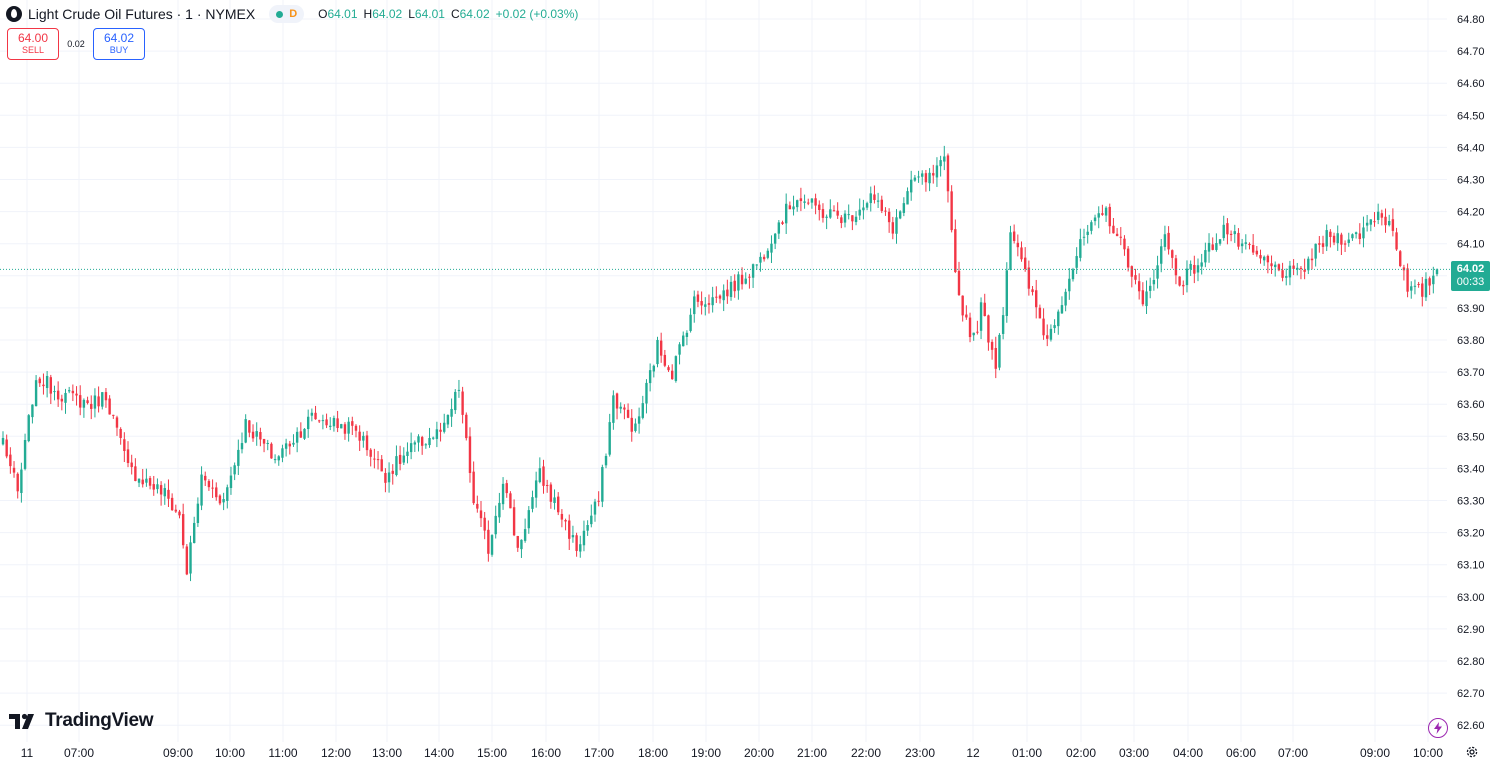 The image size is (1492, 764). I want to click on y-tick-label: 63.40, so click(1471, 469).